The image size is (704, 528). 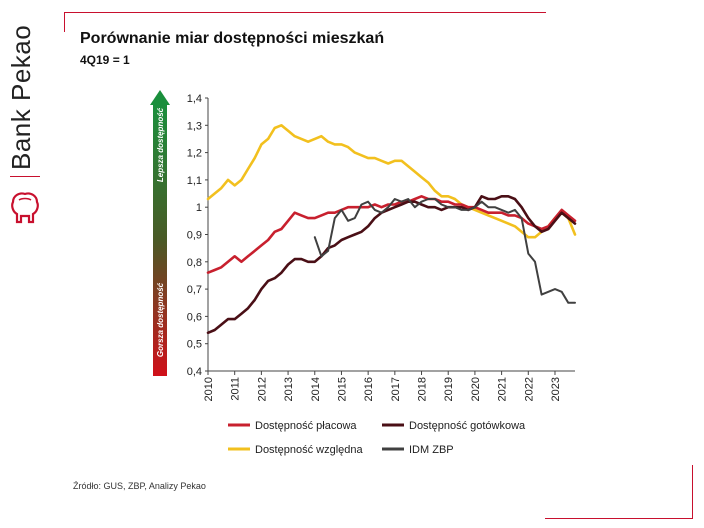 What do you see at coordinates (305, 12) in the screenshot?
I see `frame-top-line` at bounding box center [305, 12].